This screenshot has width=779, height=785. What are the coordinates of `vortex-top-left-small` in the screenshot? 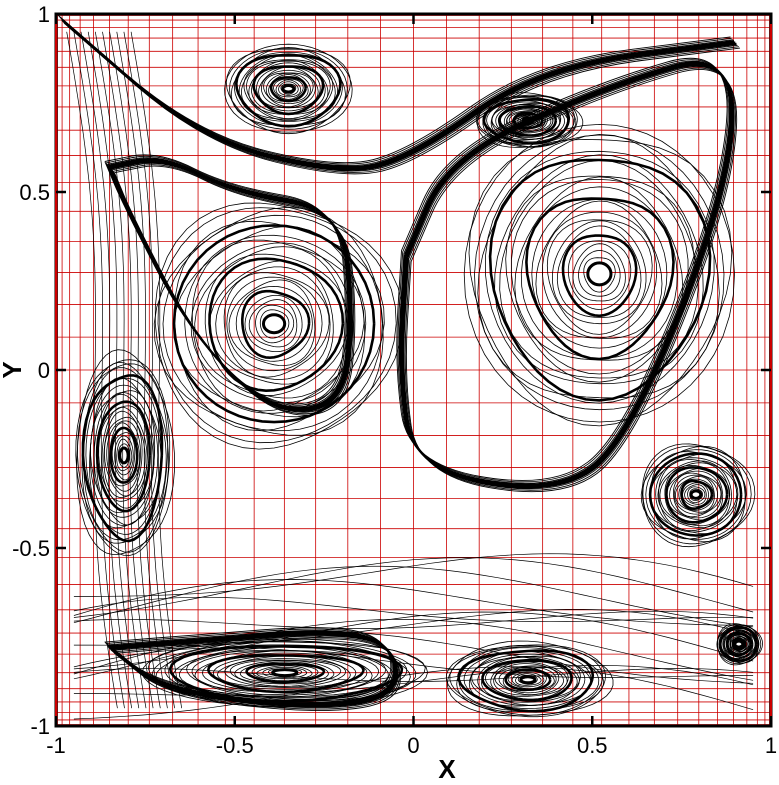 It's located at (288, 89).